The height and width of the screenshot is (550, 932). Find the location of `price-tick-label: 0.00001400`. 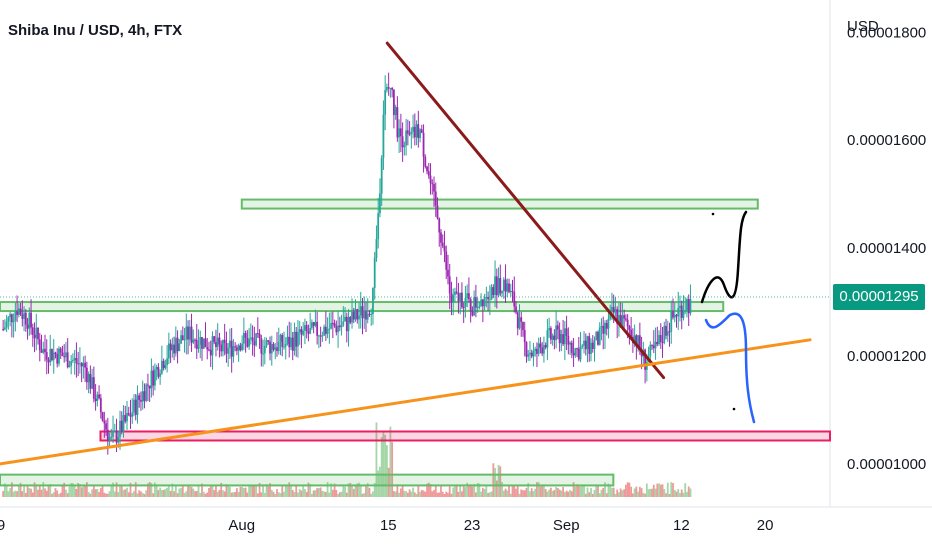

price-tick-label: 0.00001400 is located at coordinates (886, 248).